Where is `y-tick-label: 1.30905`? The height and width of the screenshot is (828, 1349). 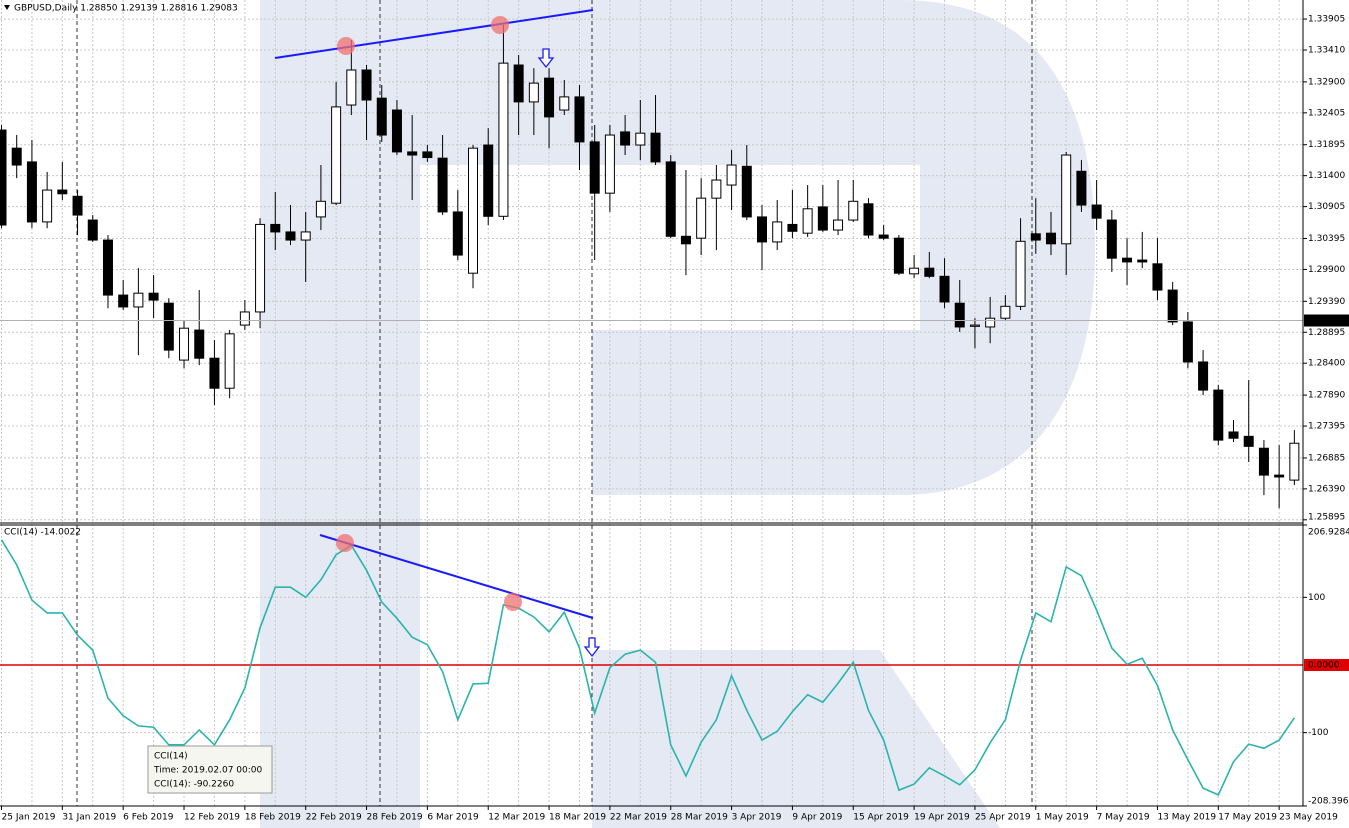
y-tick-label: 1.30905 is located at coordinates (1326, 207).